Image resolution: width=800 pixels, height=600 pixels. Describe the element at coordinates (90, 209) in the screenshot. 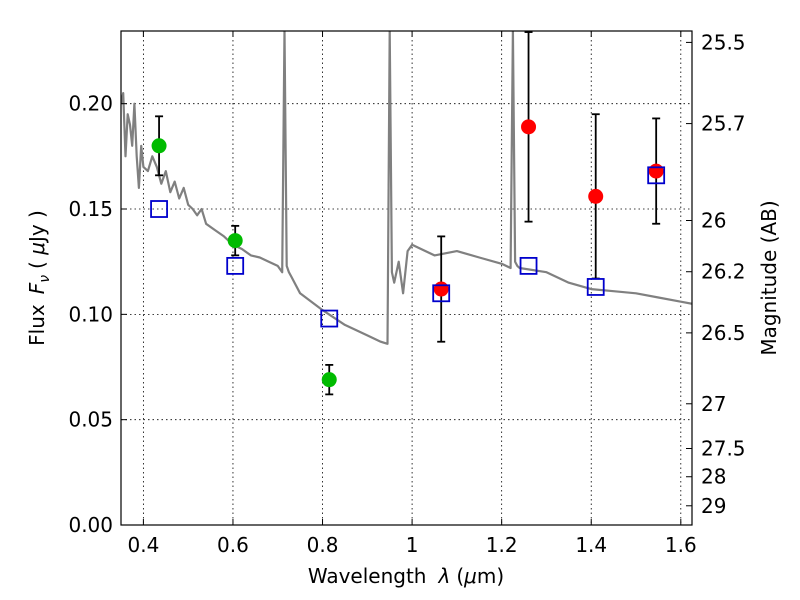

I see `y-tick-label: 0.15` at that location.